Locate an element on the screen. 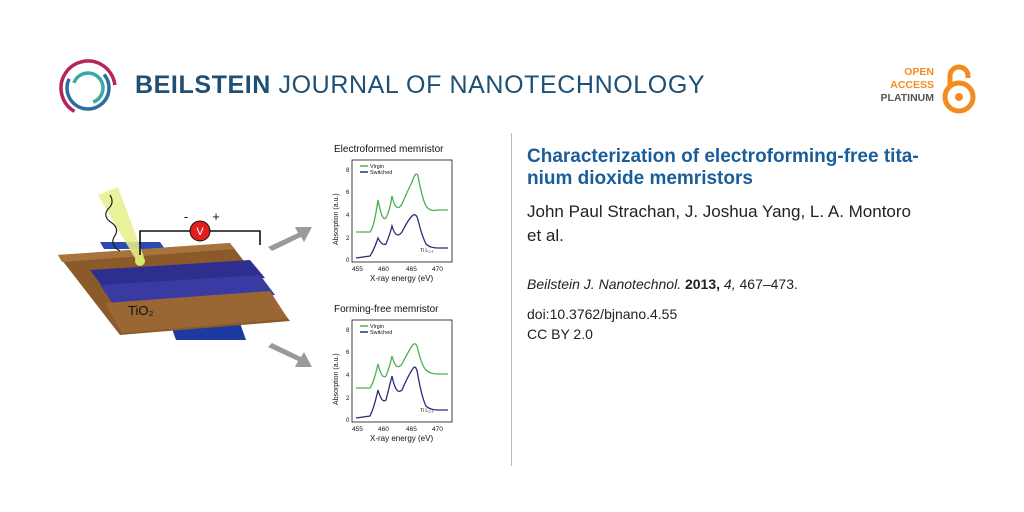 This screenshot has height=512, width=1024. beilstein-logo-icon is located at coordinates (88, 88).